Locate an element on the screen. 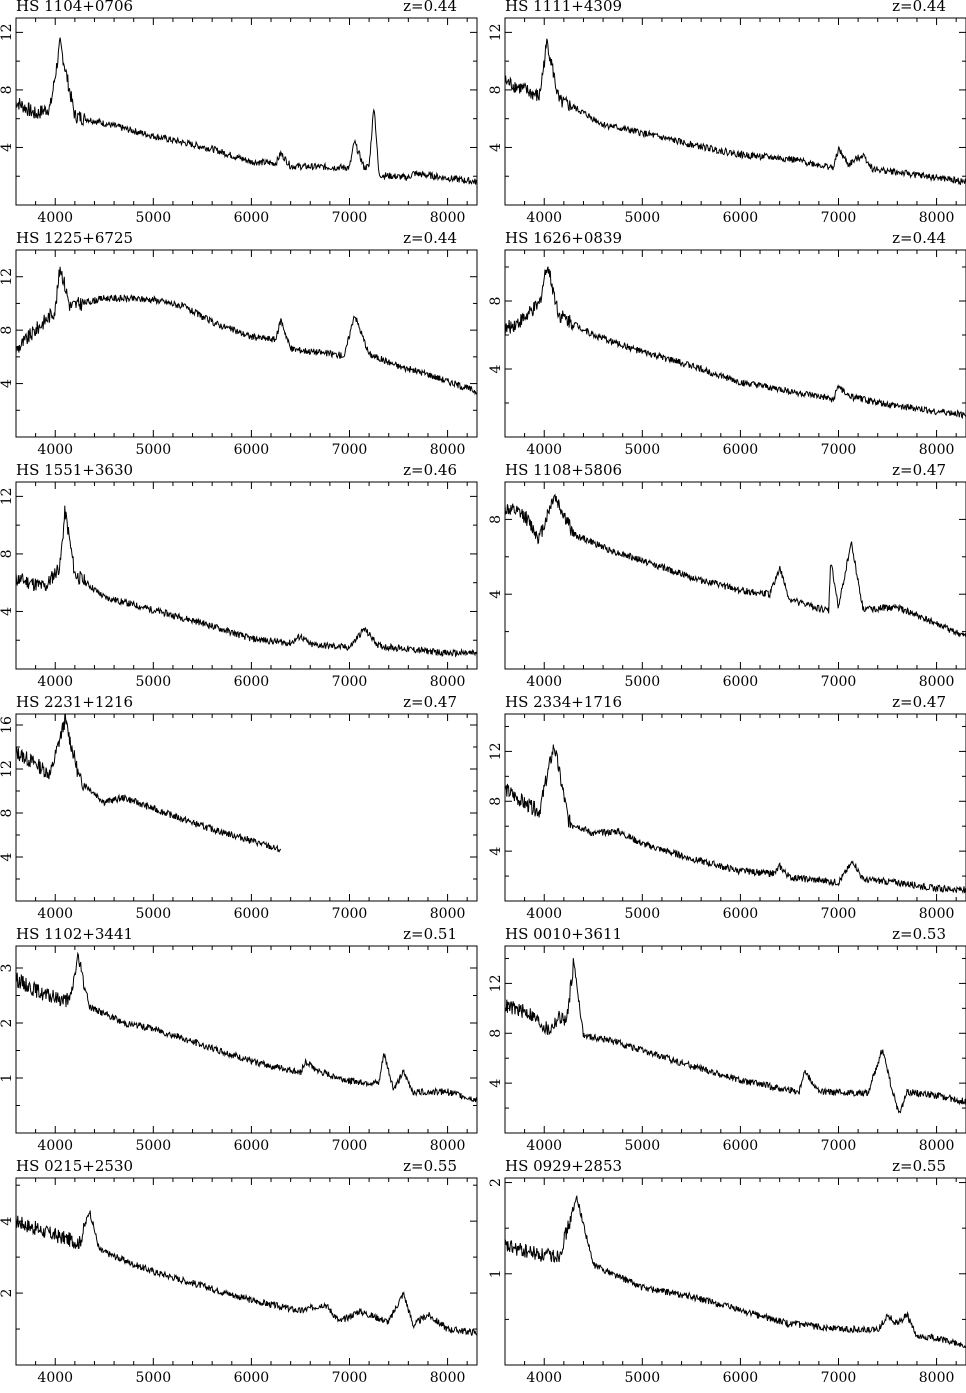 The width and height of the screenshot is (966, 1393). spectrum-panel: HS 1626+0839 z=0.44 4000 5000 6000 7000 8000 4 8 is located at coordinates (727, 347).